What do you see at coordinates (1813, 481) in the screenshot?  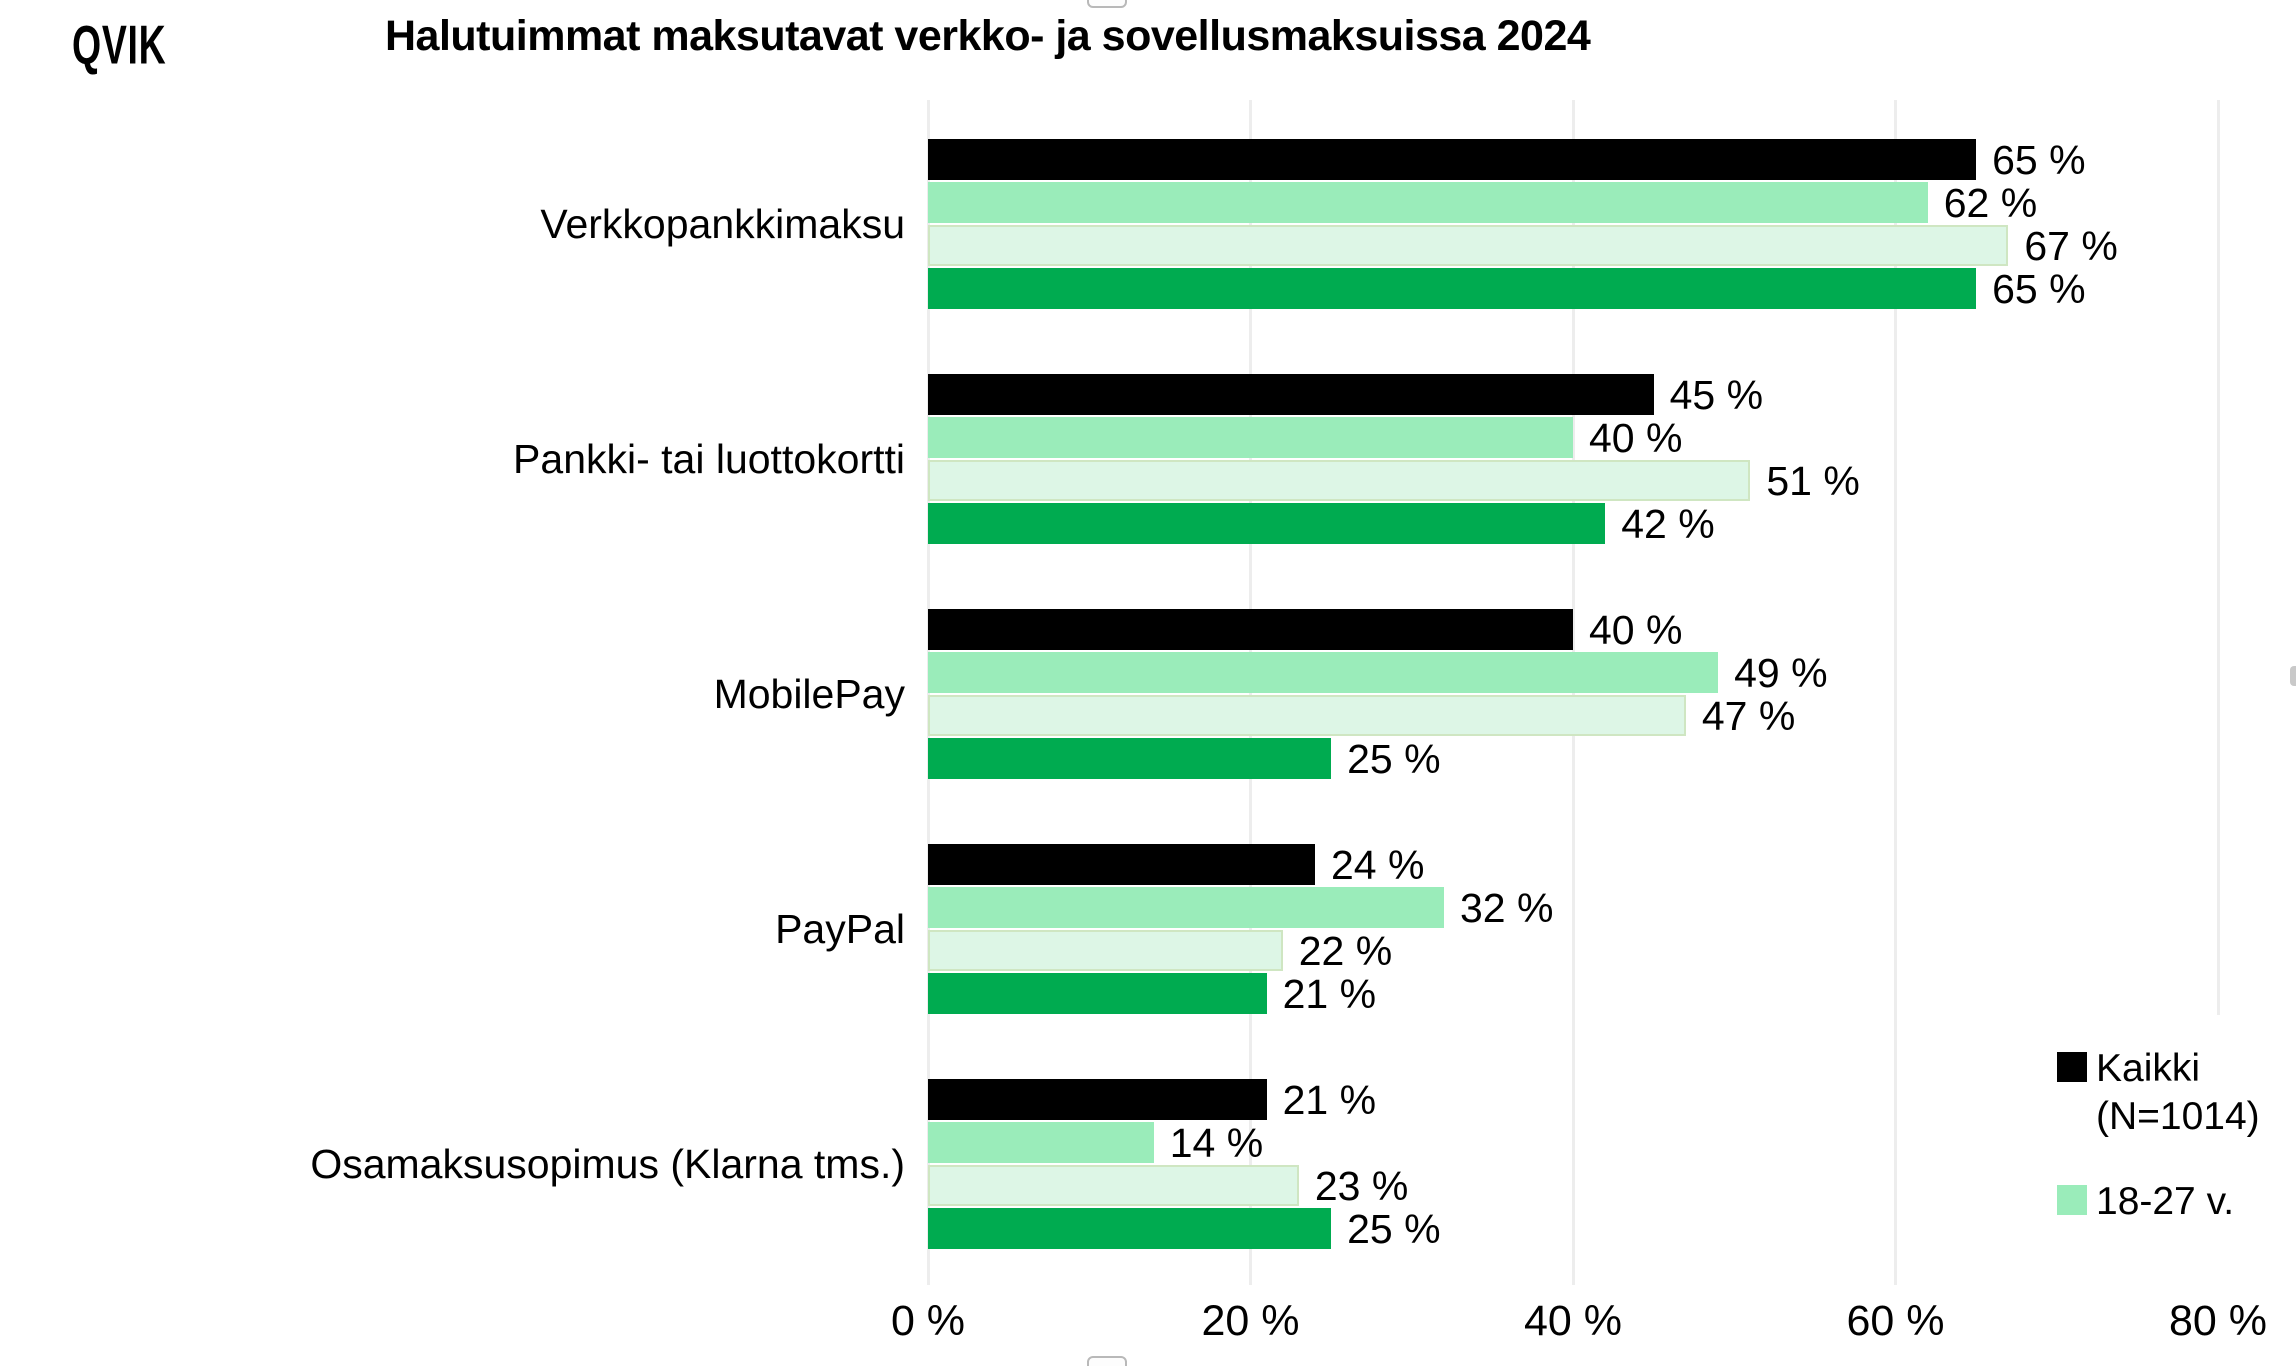 I see `bar-value-label: 51 %` at bounding box center [1813, 481].